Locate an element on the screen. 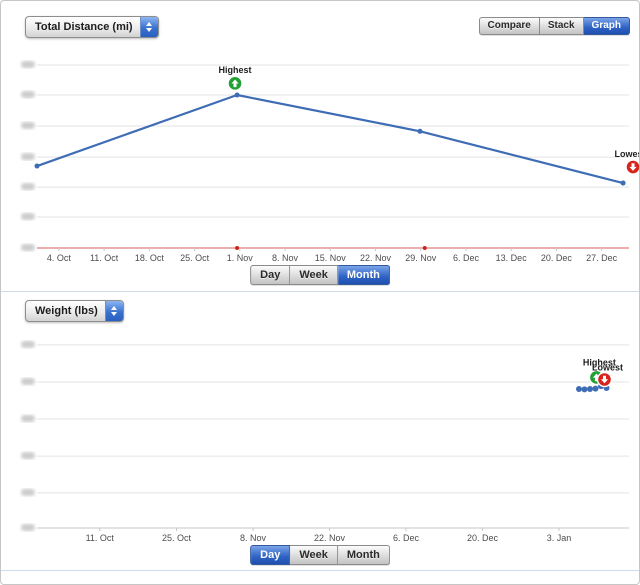 This screenshot has width=640, height=585. stack-button: Stack is located at coordinates (561, 26).